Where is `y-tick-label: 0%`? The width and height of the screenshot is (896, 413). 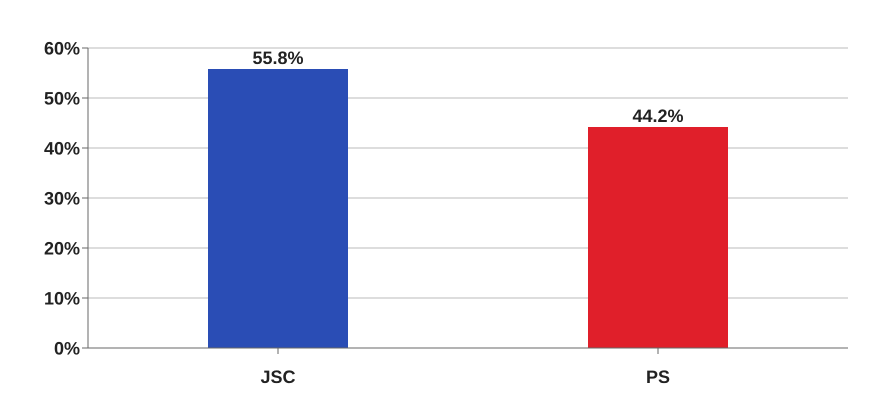 y-tick-label: 0% is located at coordinates (67, 348).